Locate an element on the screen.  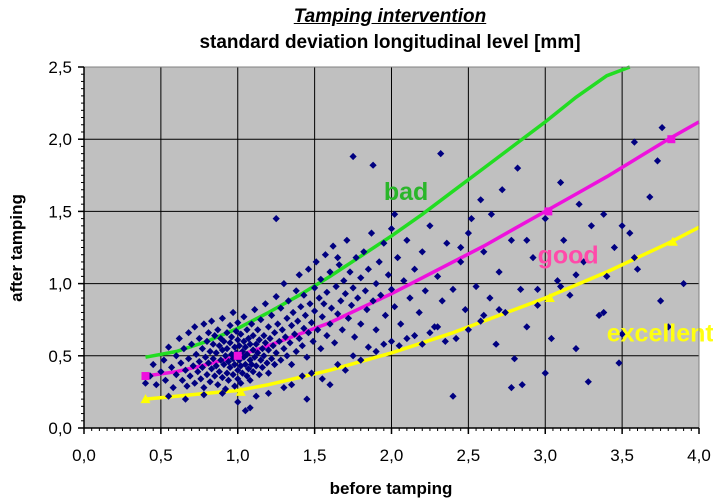
x-tick-label: 3,0 is located at coordinates (545, 455).